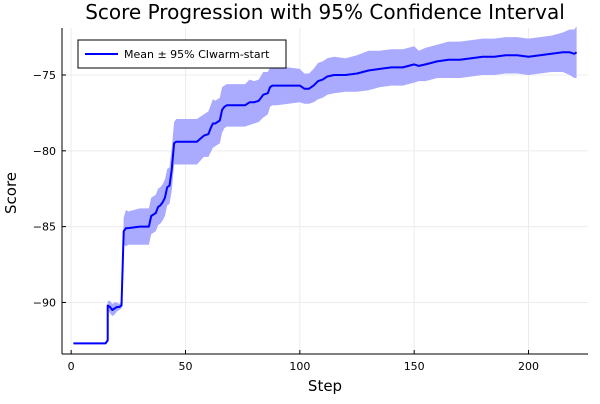  What do you see at coordinates (528, 366) in the screenshot?
I see `x-tick-label: 200` at bounding box center [528, 366].